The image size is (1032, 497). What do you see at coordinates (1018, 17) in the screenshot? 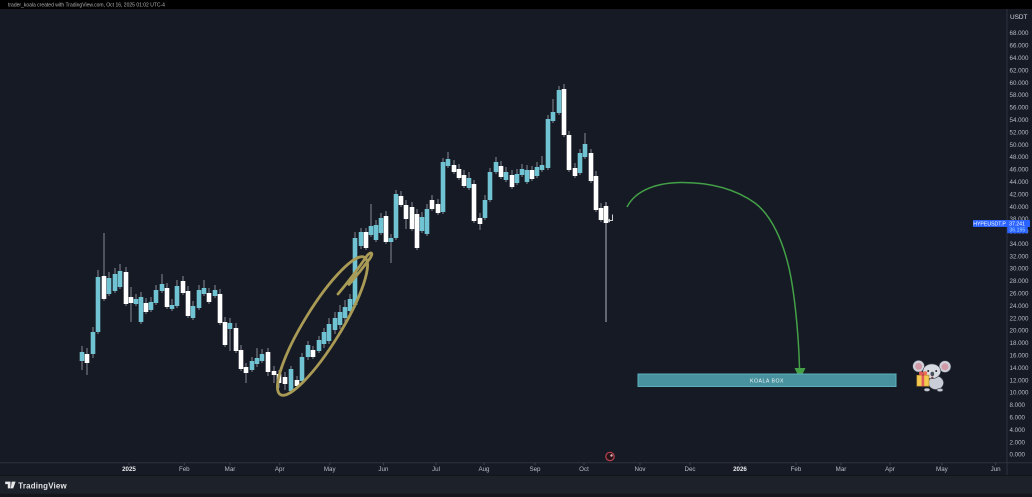
I see `svg-text: USDT` at bounding box center [1018, 17].